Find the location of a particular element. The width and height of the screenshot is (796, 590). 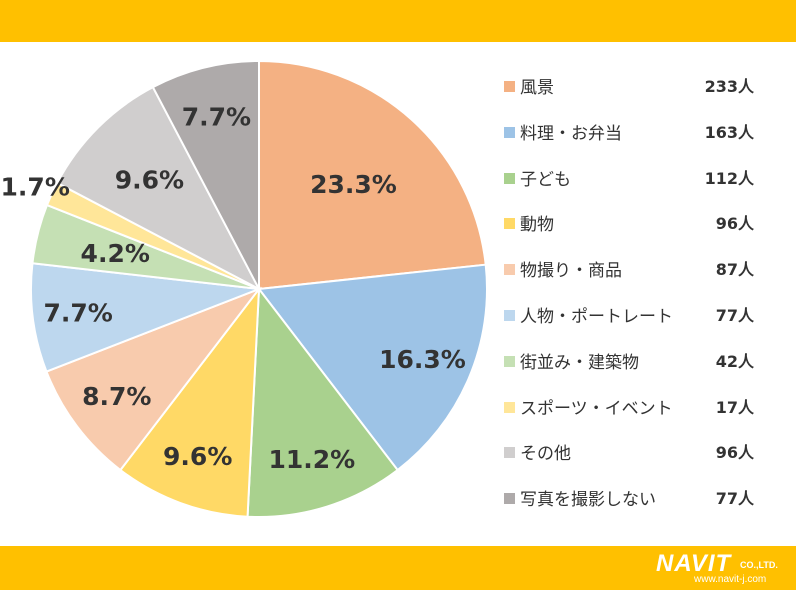

legend-item: 街並み・建築物 42人 is located at coordinates (633, 368).